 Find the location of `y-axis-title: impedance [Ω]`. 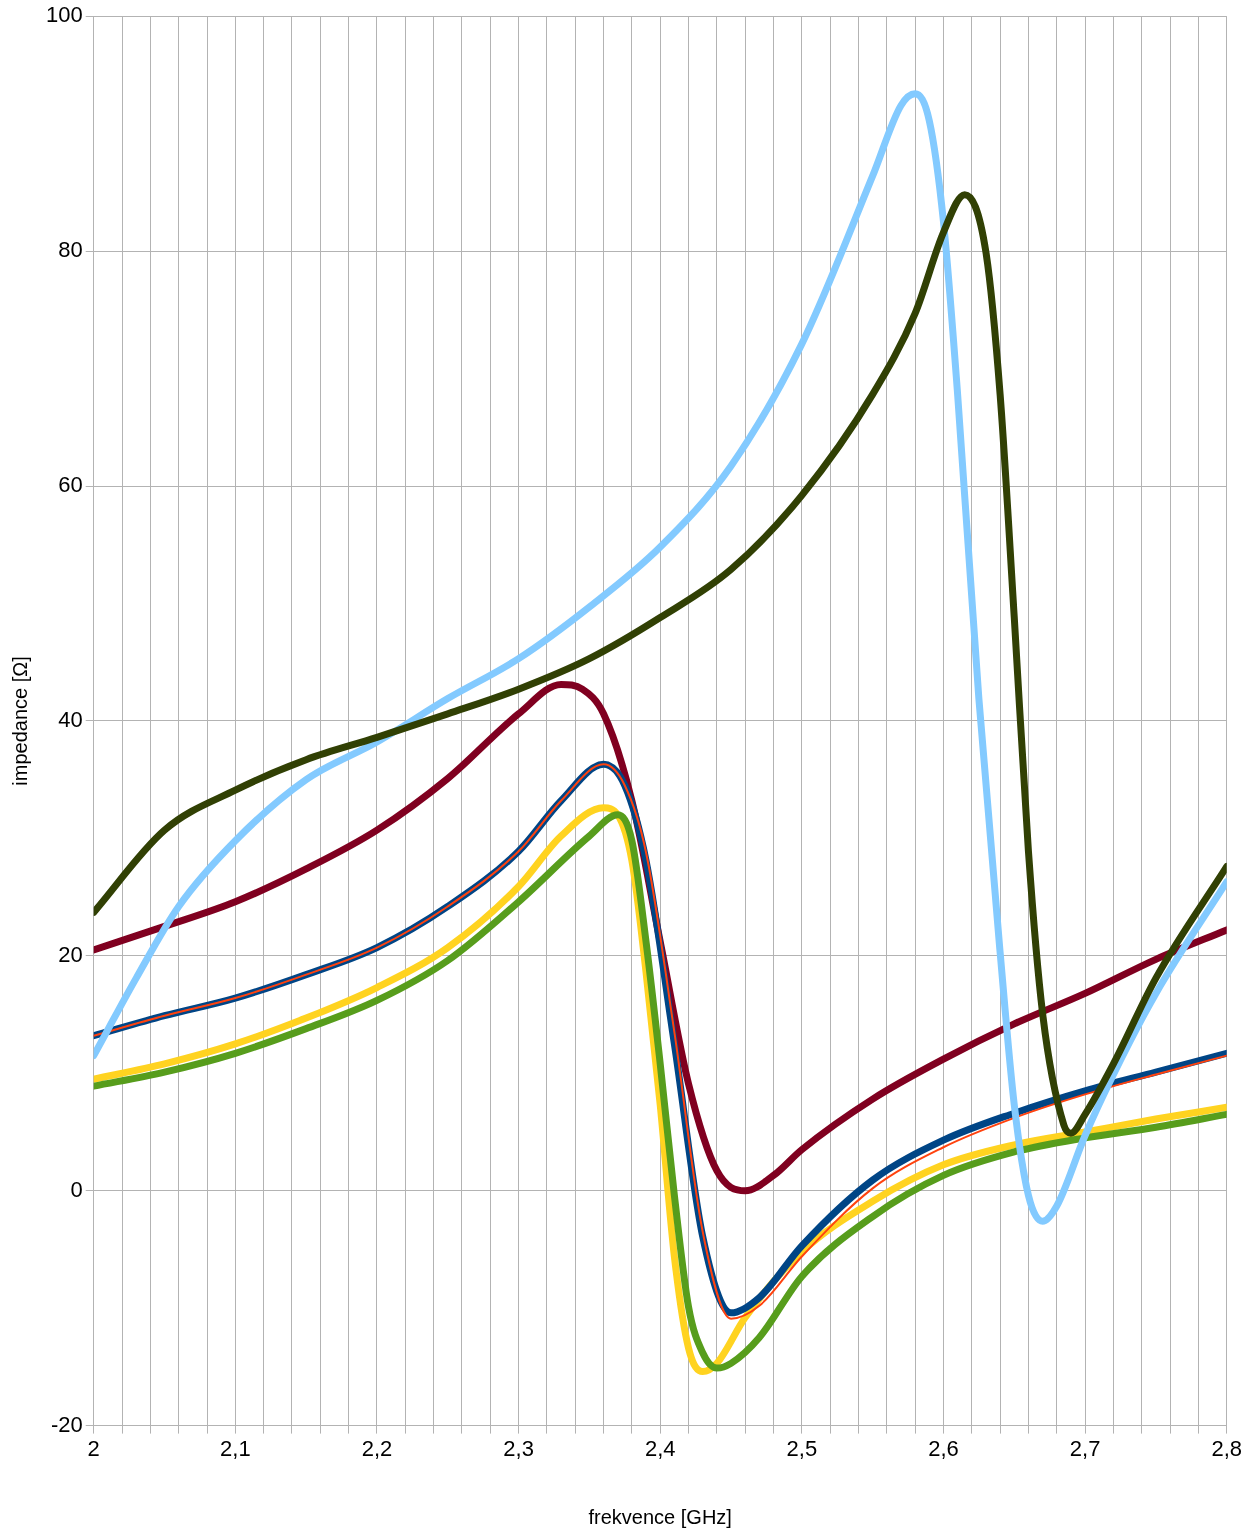

y-axis-title: impedance [Ω] is located at coordinates (19, 721).